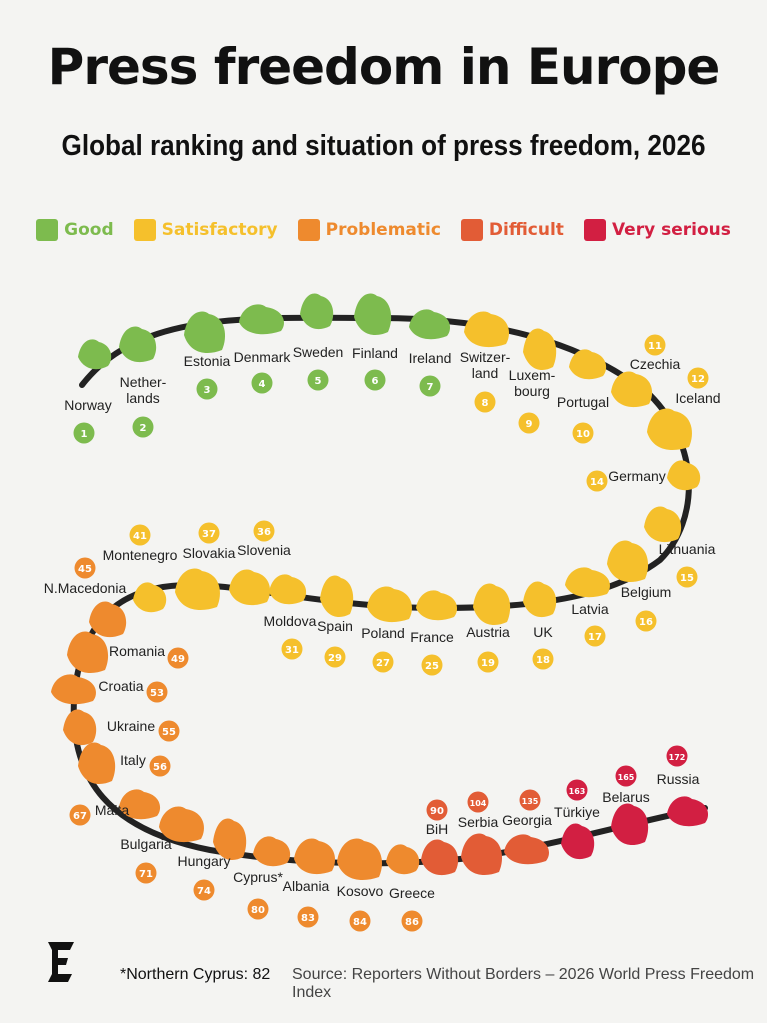 The width and height of the screenshot is (767, 1023). I want to click on country-shape-kosovo, so click(360, 859).